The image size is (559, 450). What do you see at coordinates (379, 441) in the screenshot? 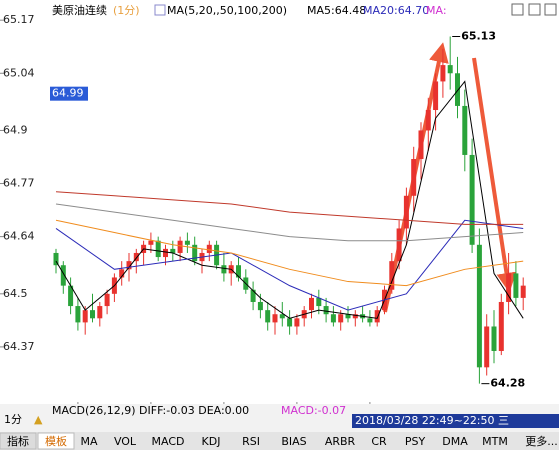
I see `tab: CR` at bounding box center [379, 441].